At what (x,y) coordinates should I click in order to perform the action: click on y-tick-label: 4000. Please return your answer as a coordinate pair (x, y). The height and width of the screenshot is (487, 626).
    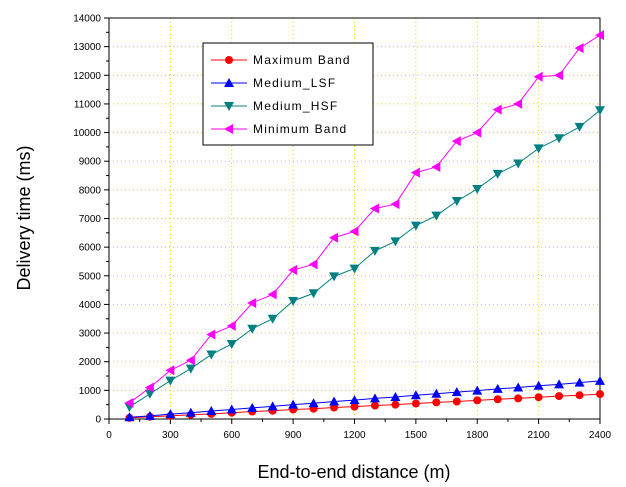
    Looking at the image, I should click on (90, 305).